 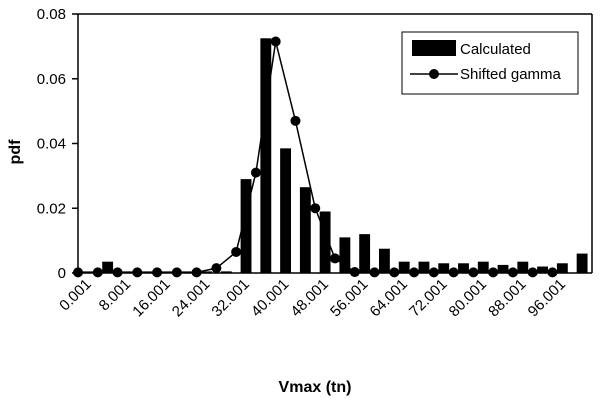 What do you see at coordinates (495, 49) in the screenshot?
I see `legend-label-calculated: Calculated` at bounding box center [495, 49].